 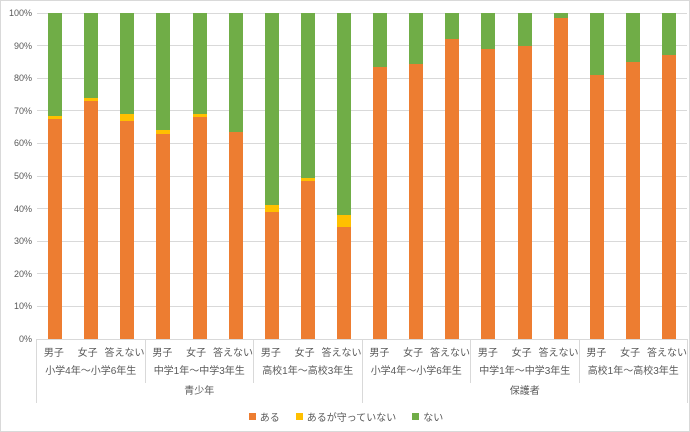 I want to click on legend-item: あるが守っていない, so click(x=346, y=416).